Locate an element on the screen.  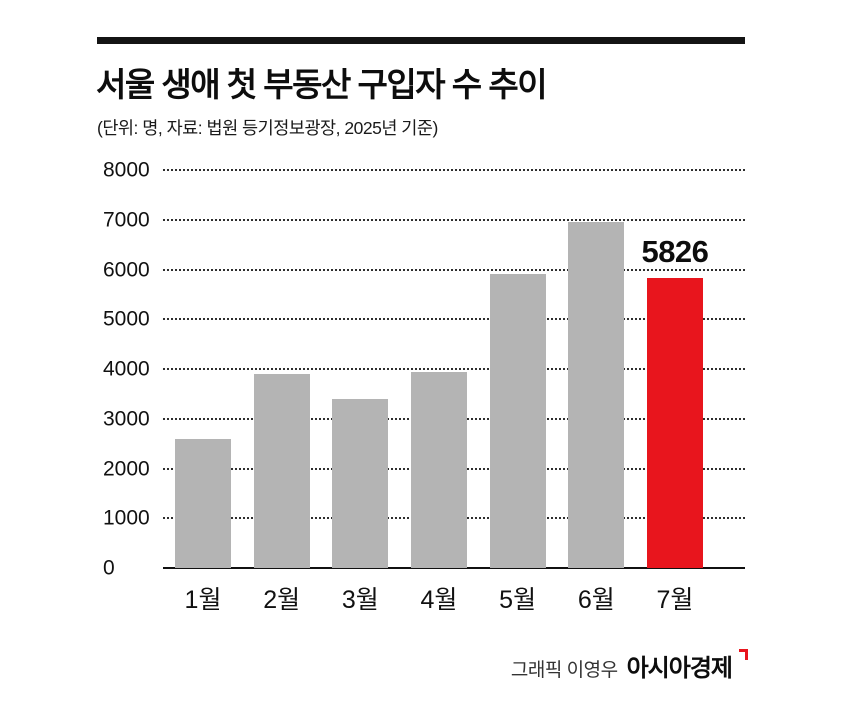
y-tick-label: 6000 is located at coordinates (126, 269).